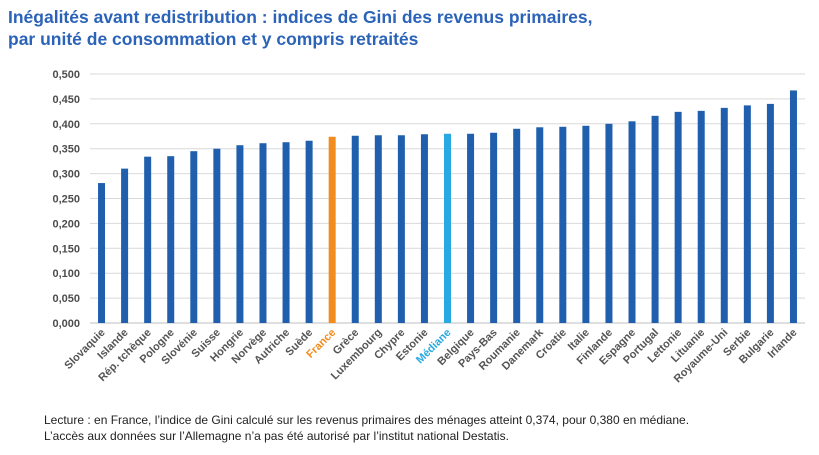 This screenshot has width=819, height=455. Describe the element at coordinates (471, 228) in the screenshot. I see `bar-belgique` at that location.